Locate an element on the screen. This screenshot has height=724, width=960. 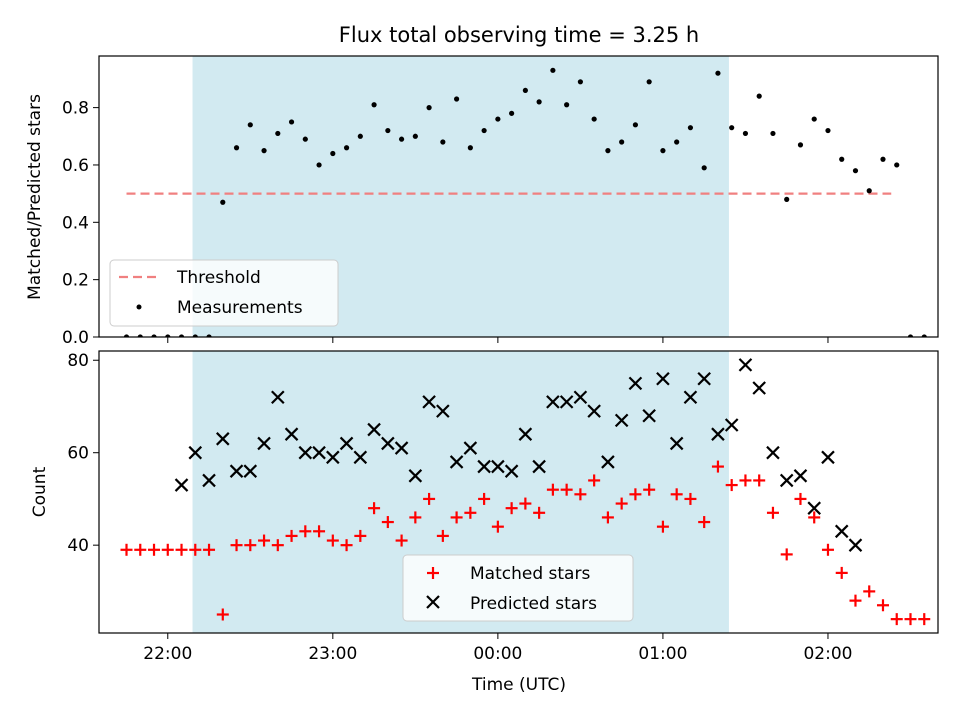
top-legend-box is located at coordinates (224, 293).